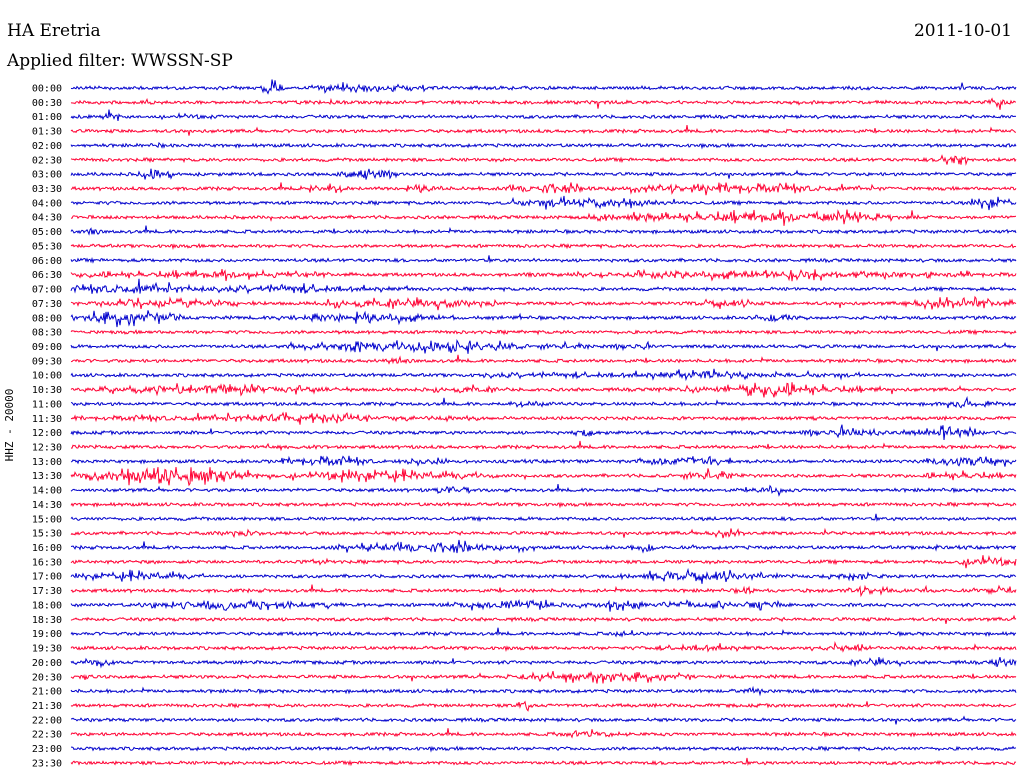 This screenshot has height=780, width=1024. What do you see at coordinates (47, 146) in the screenshot?
I see `time-label: 02:00` at bounding box center [47, 146].